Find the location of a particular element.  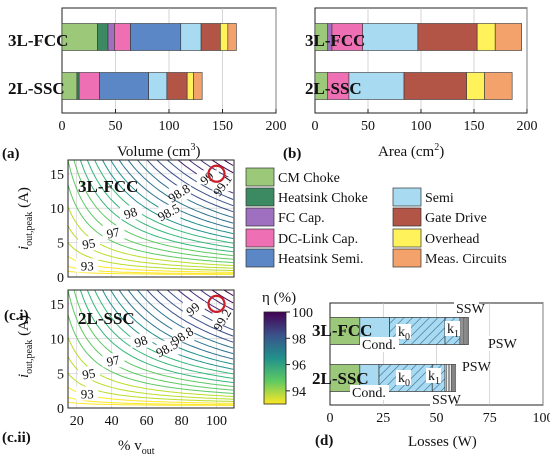

panel-d-tick-label: 75 is located at coordinates (490, 418).